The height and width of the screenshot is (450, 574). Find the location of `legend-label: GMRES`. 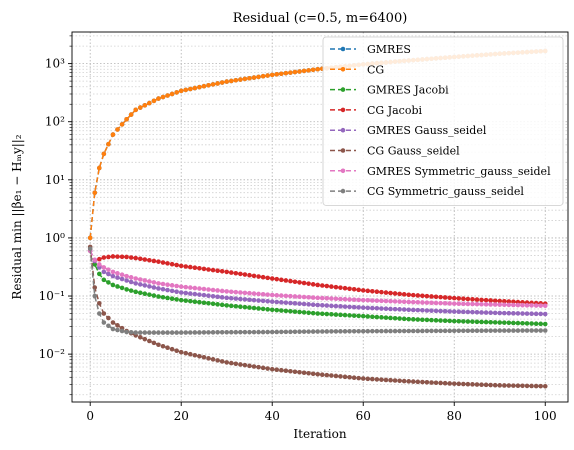

legend-label: GMRES is located at coordinates (389, 49).